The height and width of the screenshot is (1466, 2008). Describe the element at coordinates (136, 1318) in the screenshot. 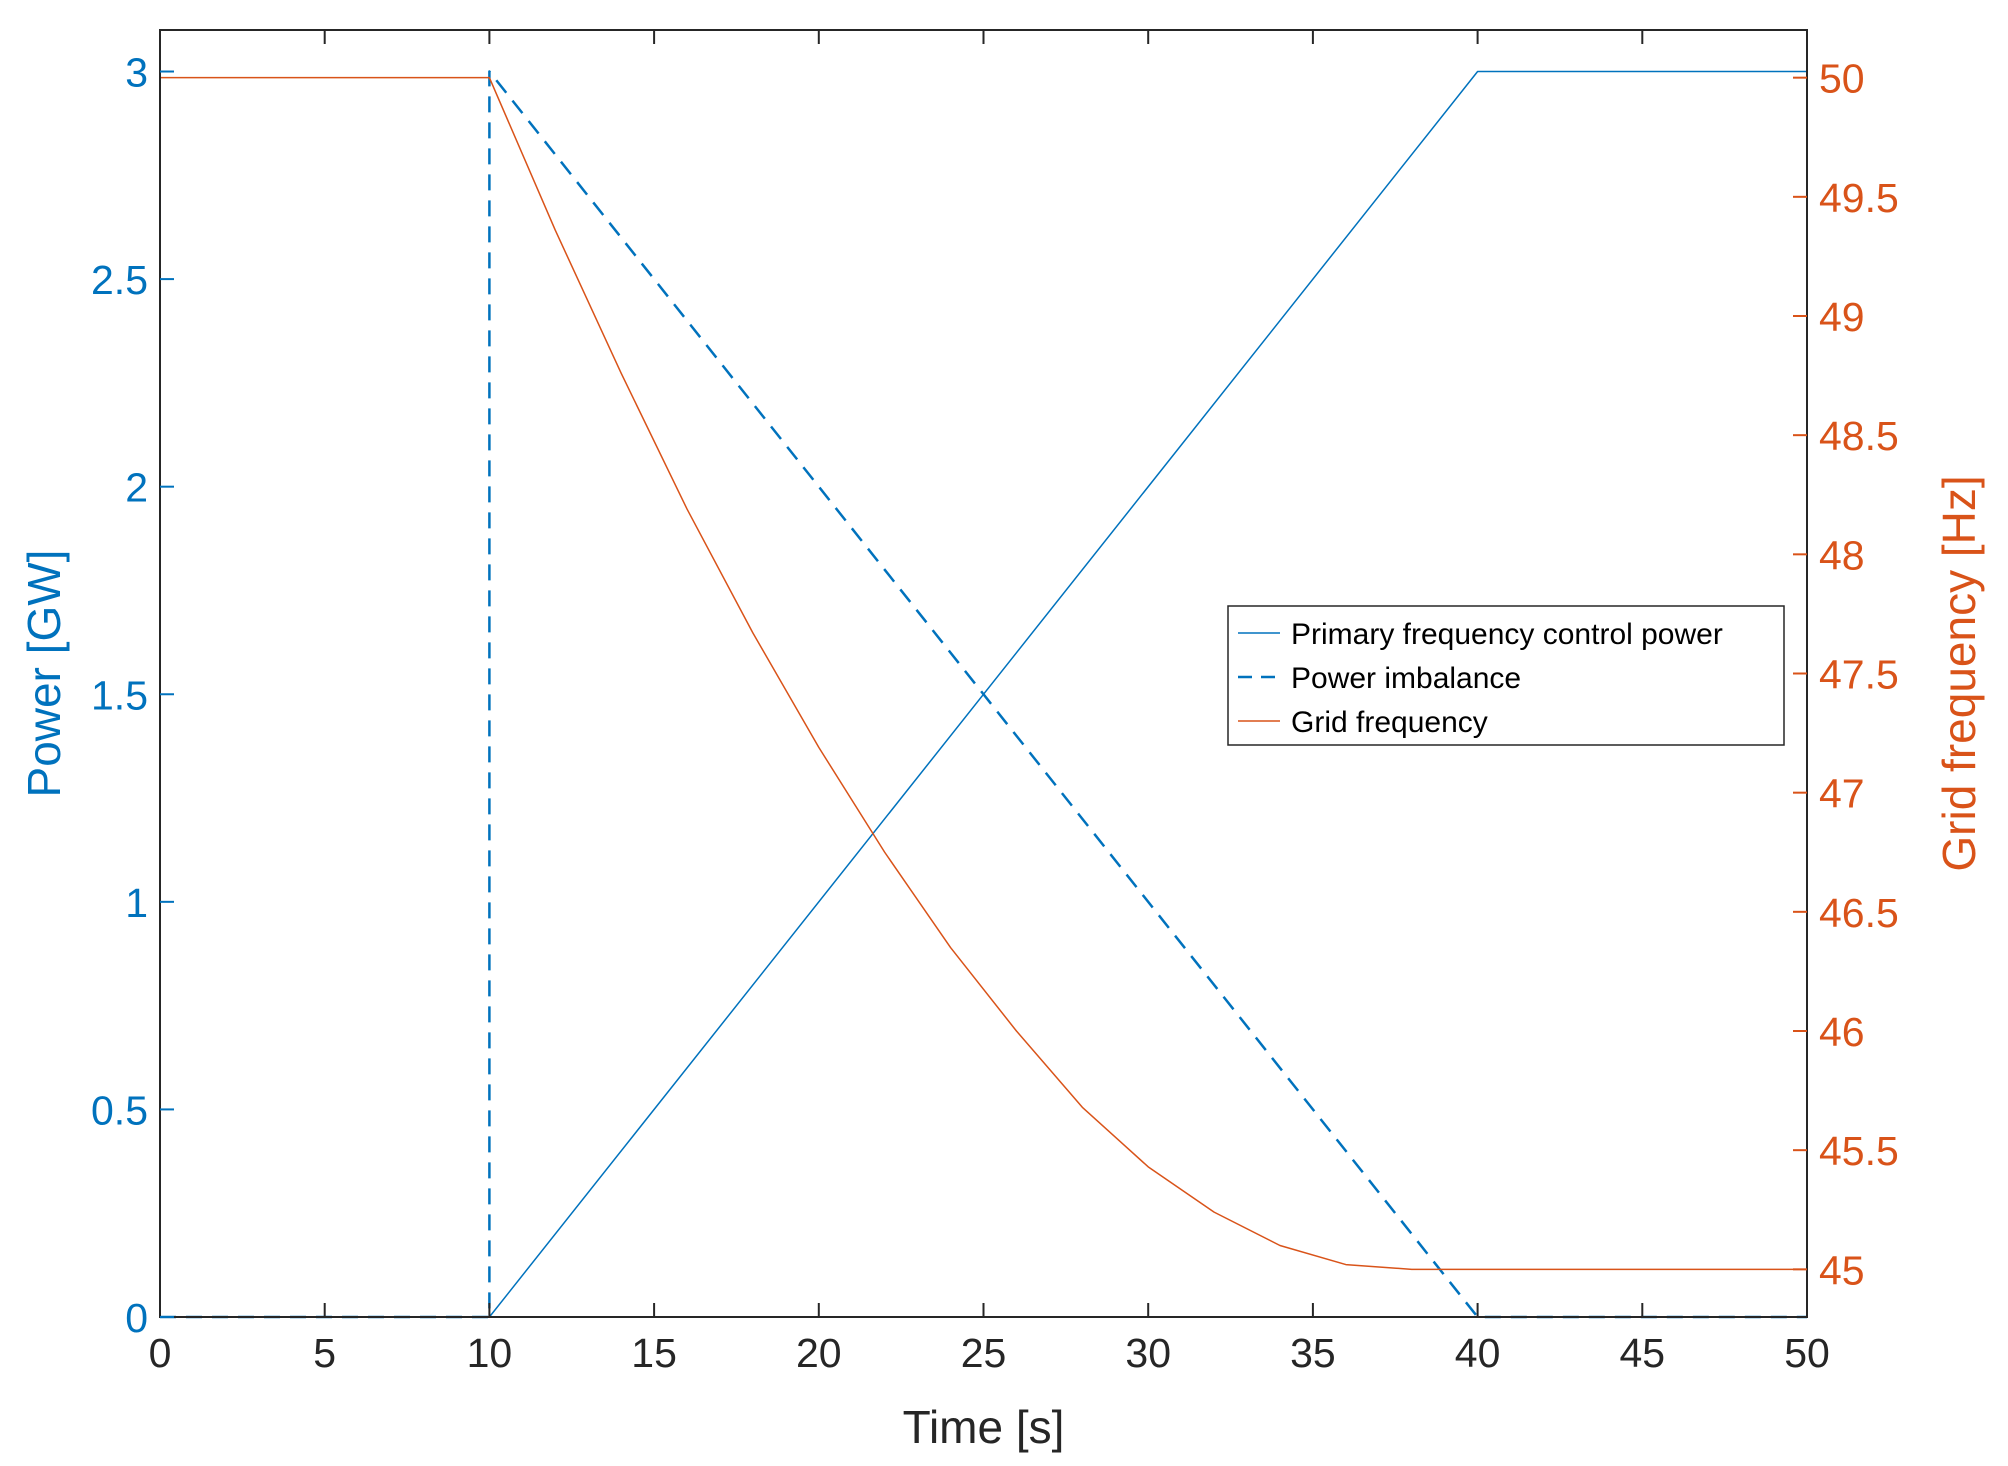

I see `y-left-tick-label: 0` at that location.